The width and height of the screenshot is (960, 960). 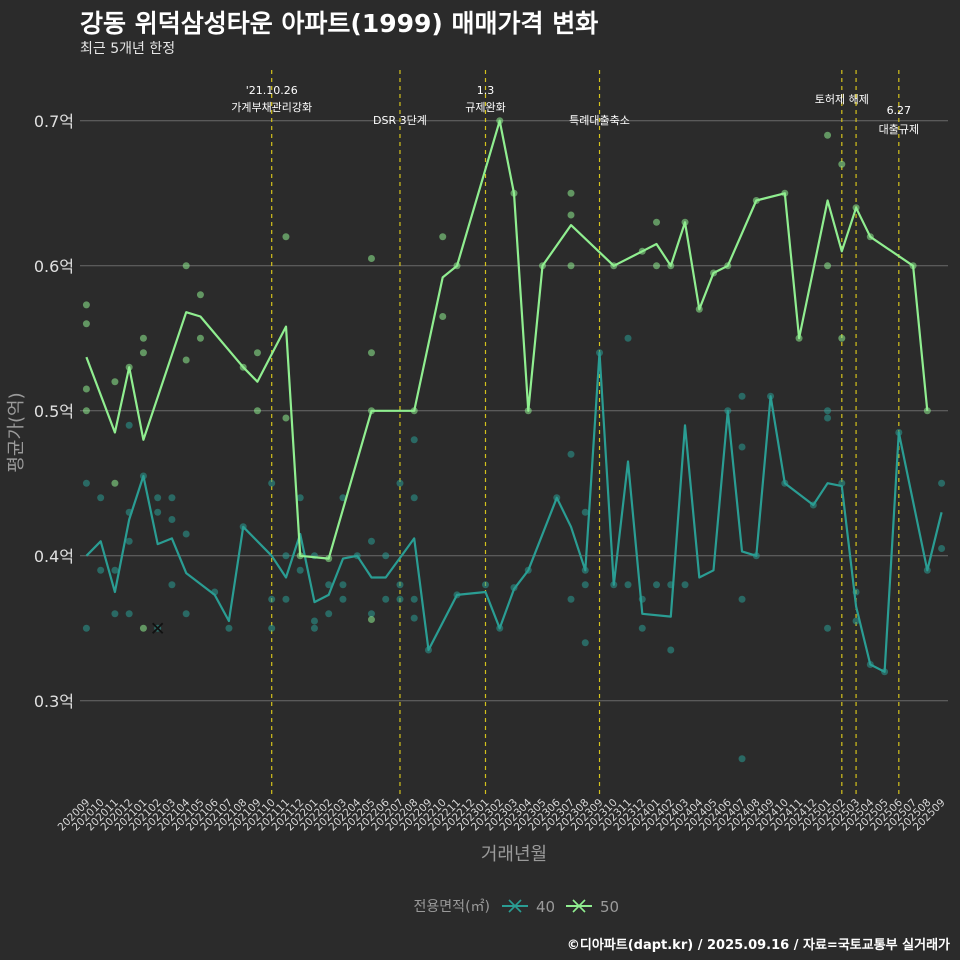 What do you see at coordinates (54, 411) in the screenshot?
I see `y-tick-label: 0.5억` at bounding box center [54, 411].